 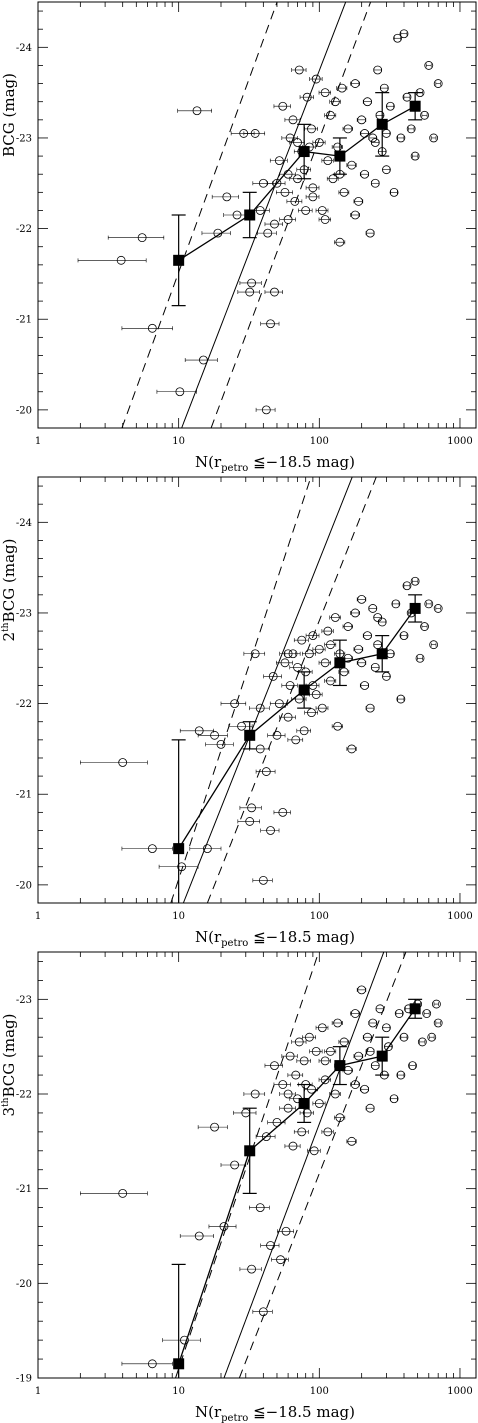 I want to click on model-curve-dashed-lower, so click(x=291, y=690).